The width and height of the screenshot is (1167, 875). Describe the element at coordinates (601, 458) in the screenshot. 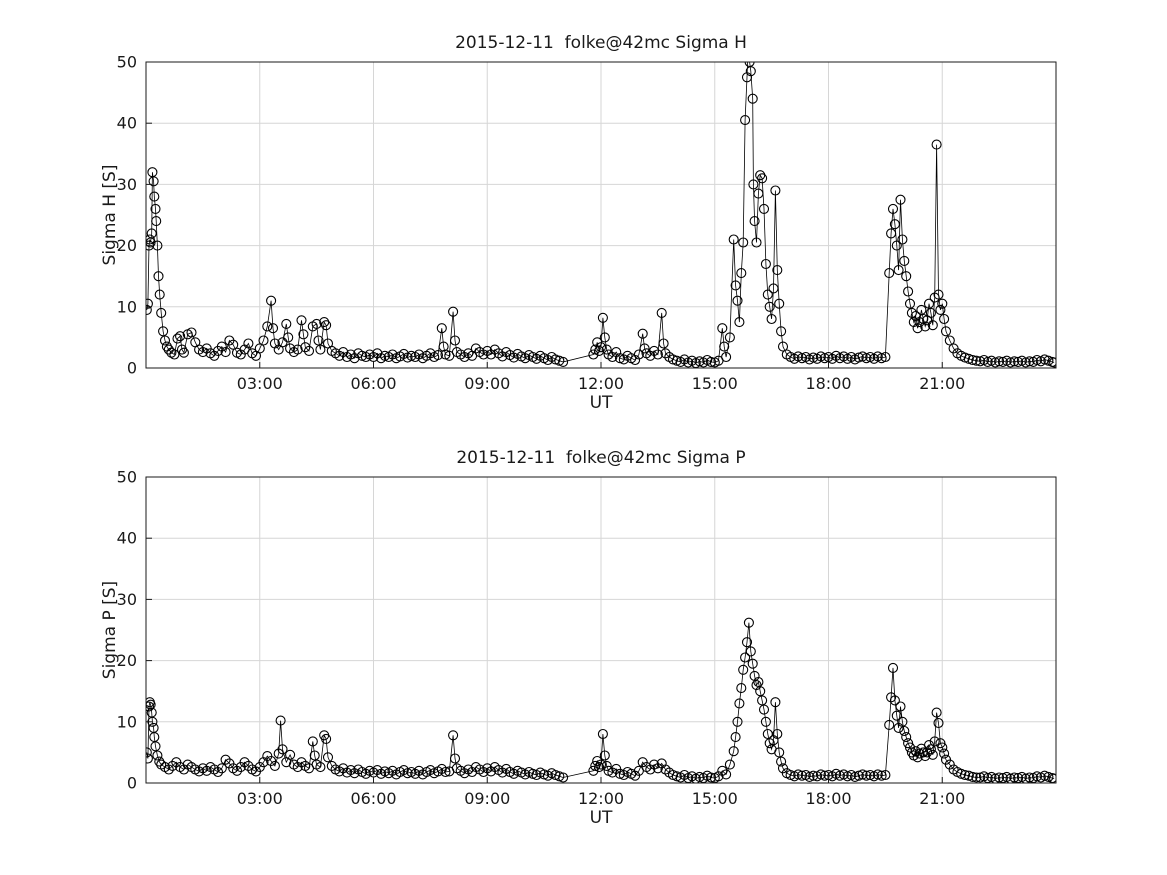

I see `sigma-p-title: 2015-12-11 folke@42mc Sigma P` at that location.